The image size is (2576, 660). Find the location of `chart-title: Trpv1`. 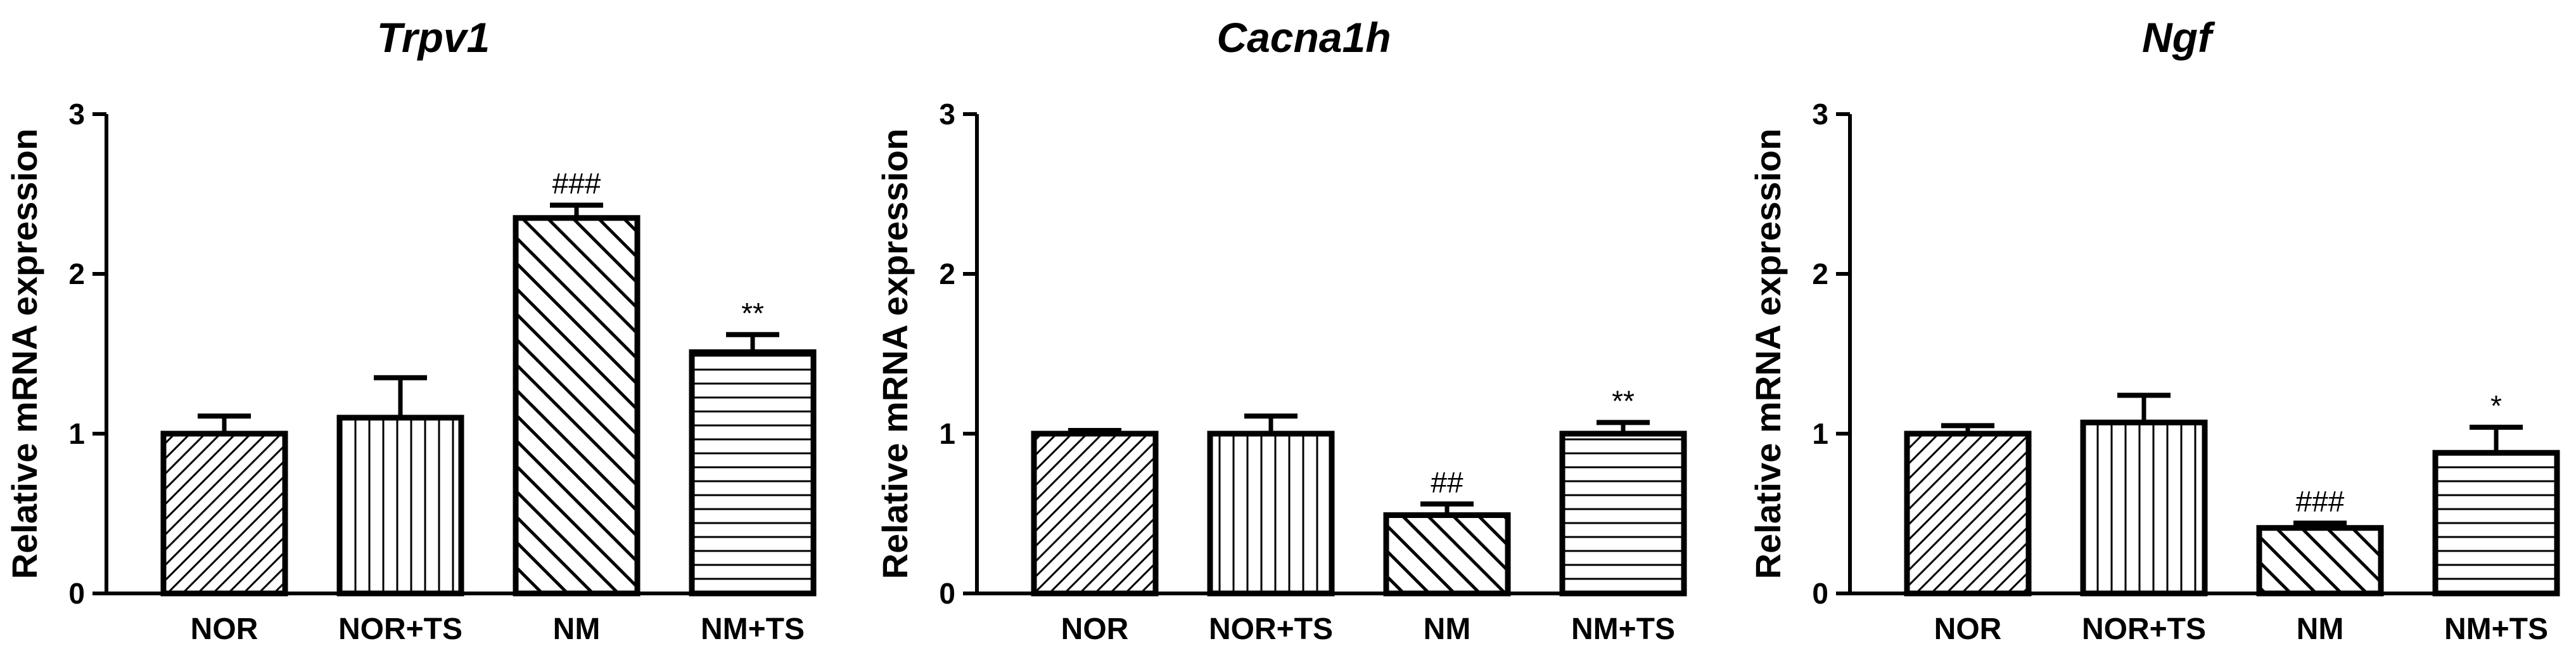

chart-title: Trpv1 is located at coordinates (434, 37).